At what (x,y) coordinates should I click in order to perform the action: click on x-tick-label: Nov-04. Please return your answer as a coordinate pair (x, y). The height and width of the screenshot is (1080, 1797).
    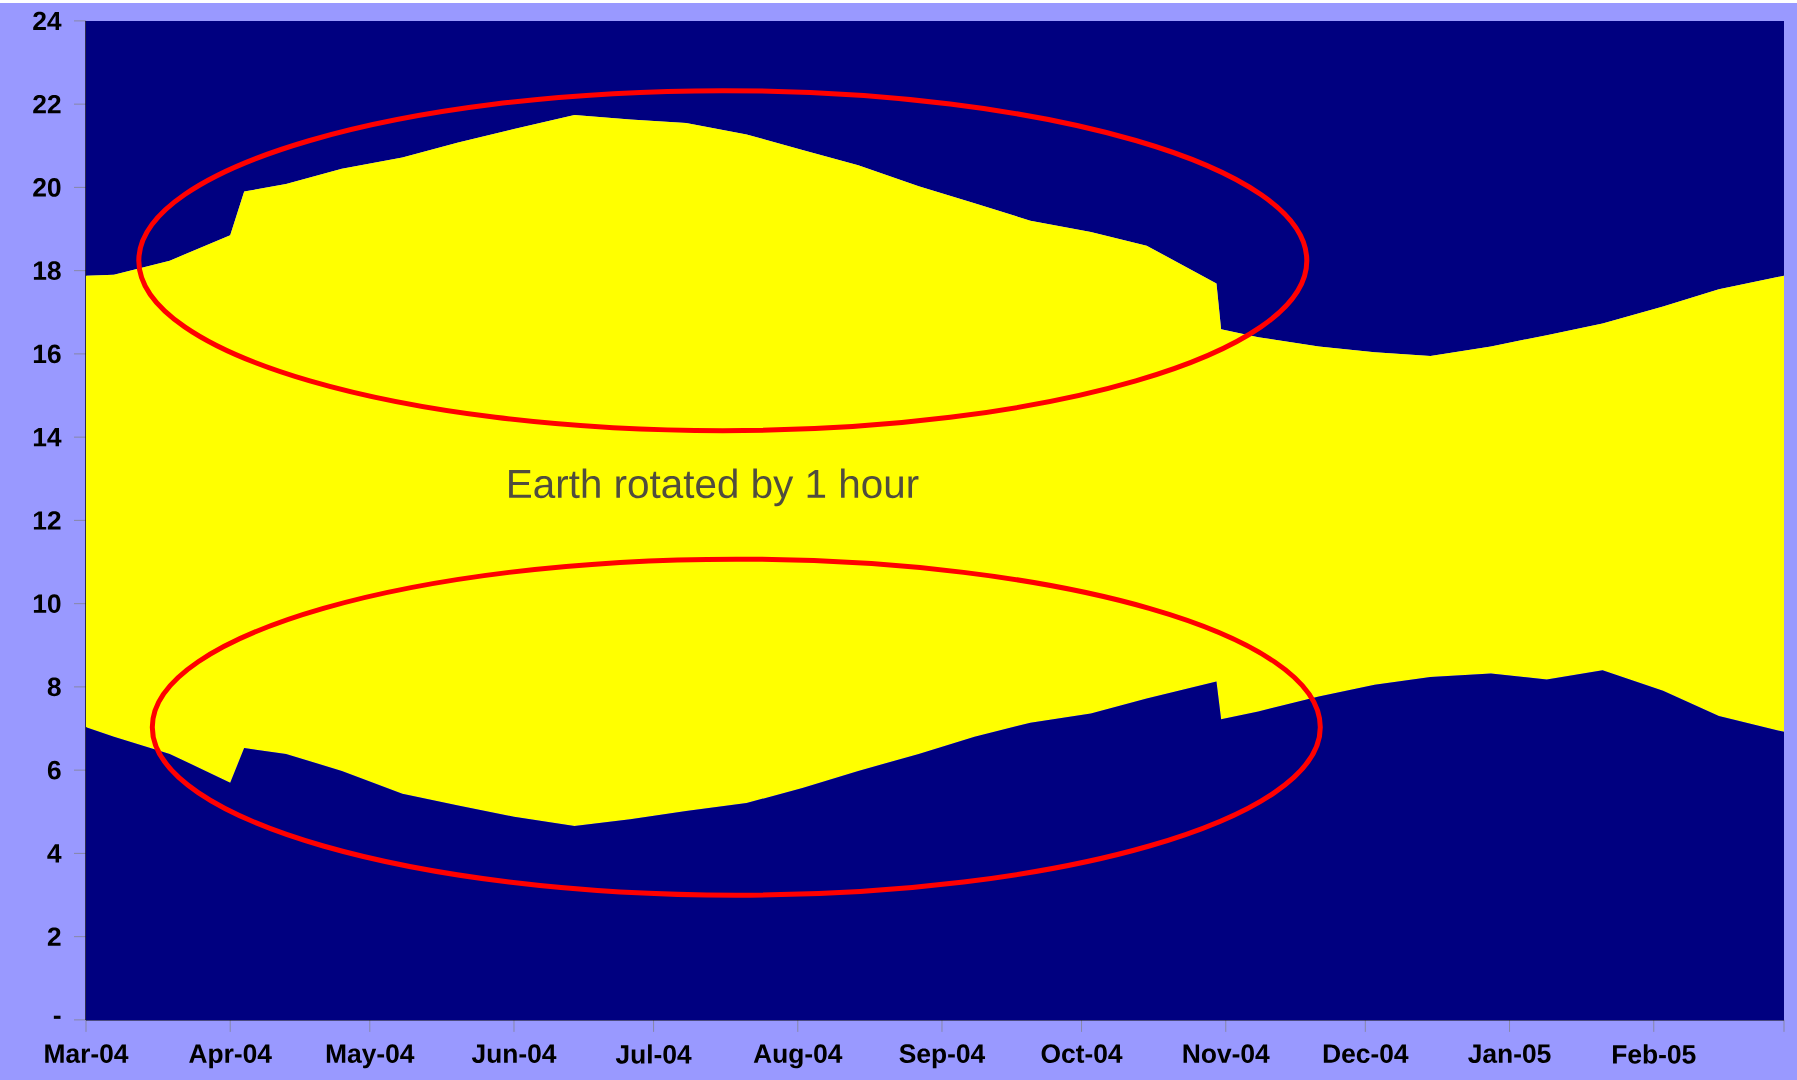
    Looking at the image, I should click on (1226, 1053).